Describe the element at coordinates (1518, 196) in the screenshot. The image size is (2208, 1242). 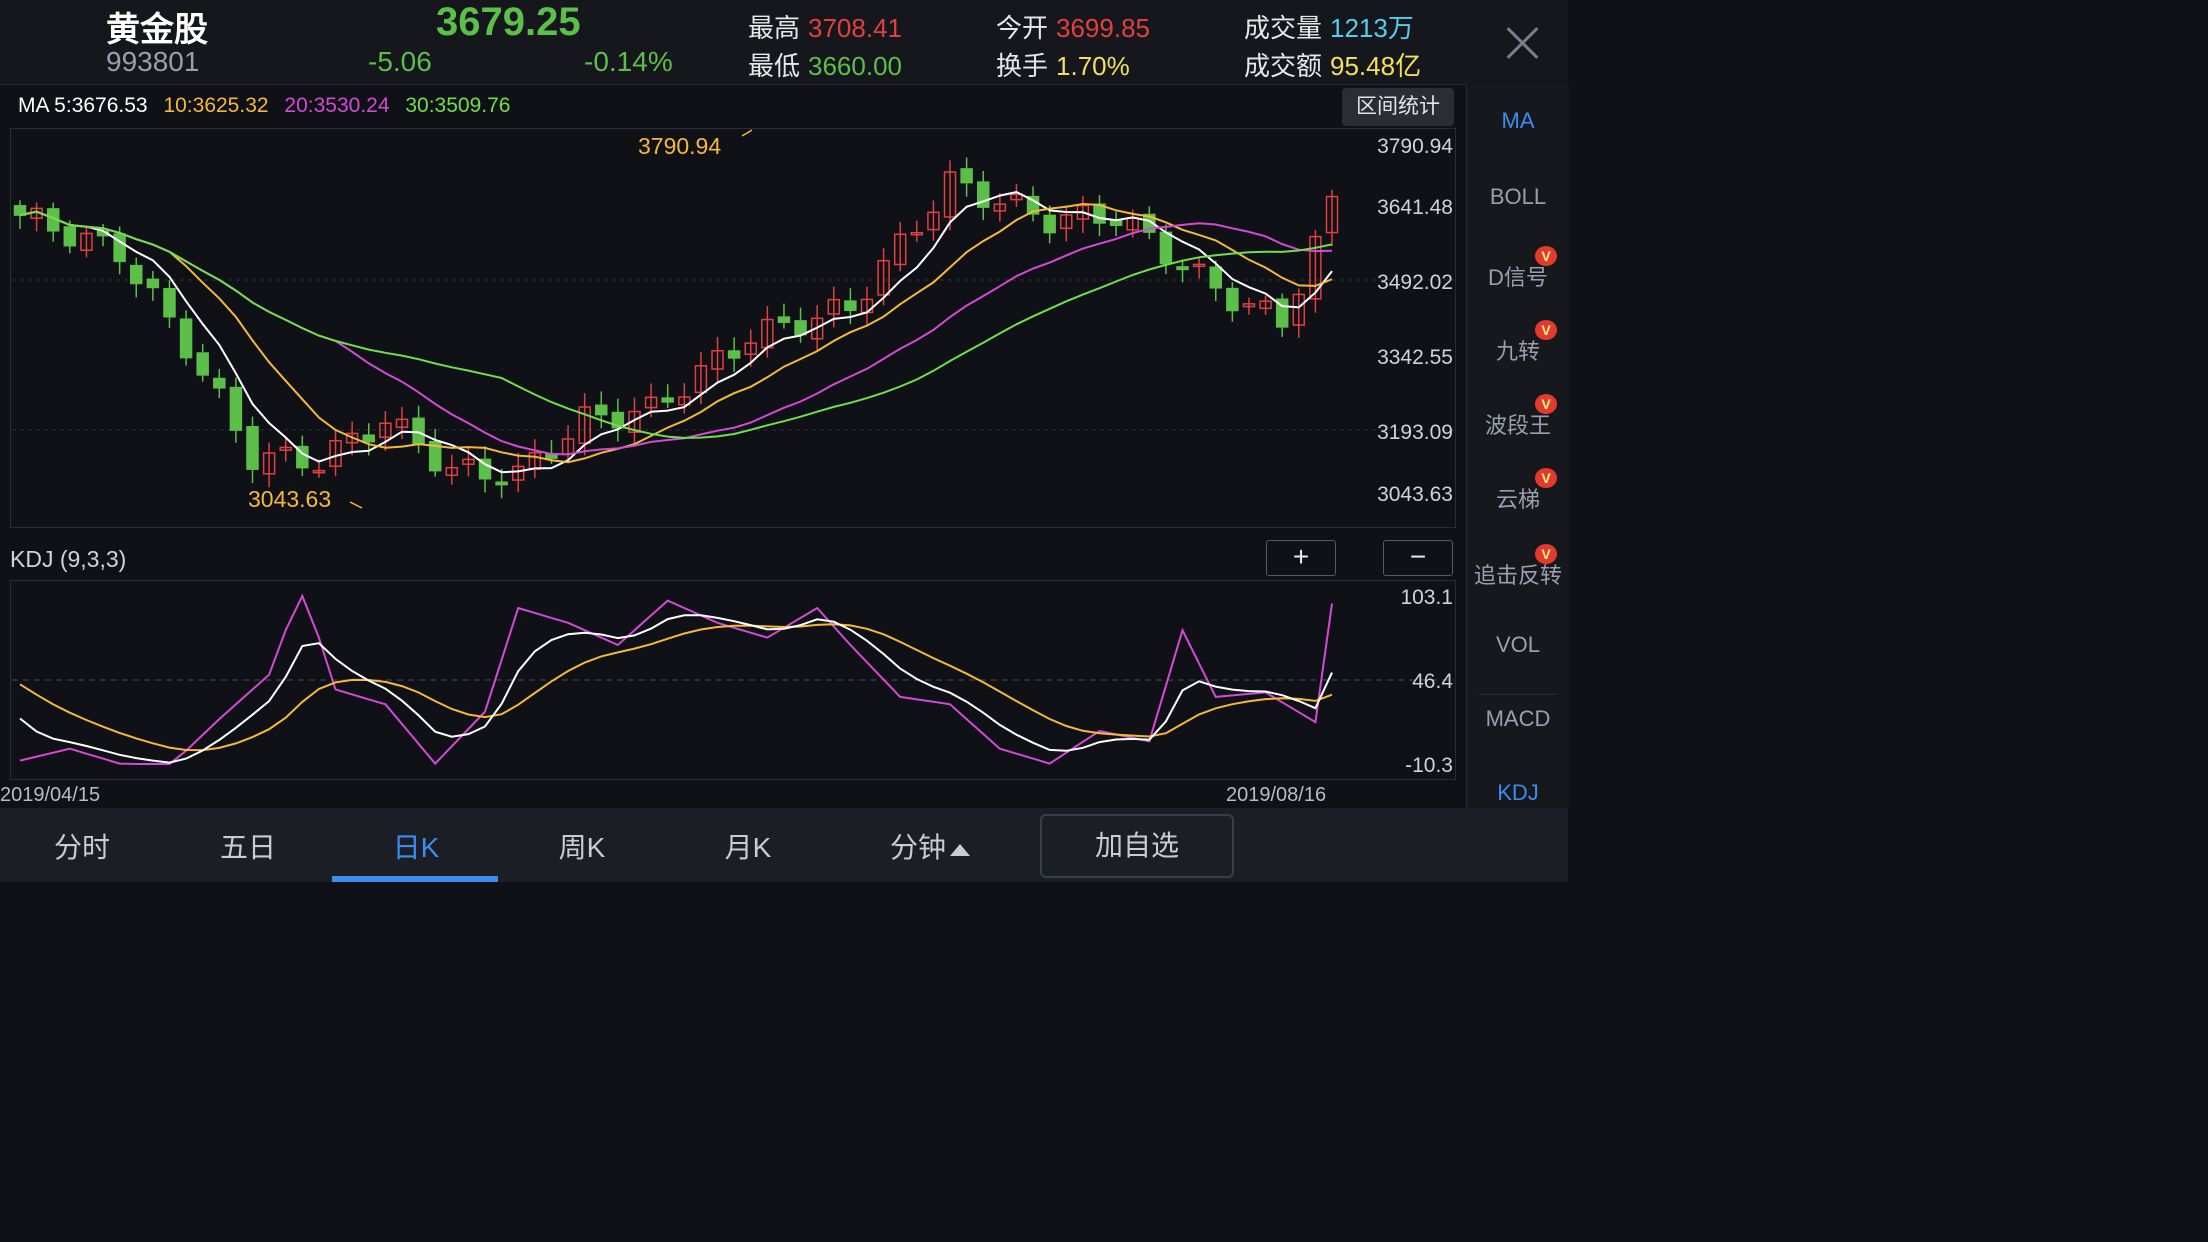
I see `indicator-1: BOLL` at that location.